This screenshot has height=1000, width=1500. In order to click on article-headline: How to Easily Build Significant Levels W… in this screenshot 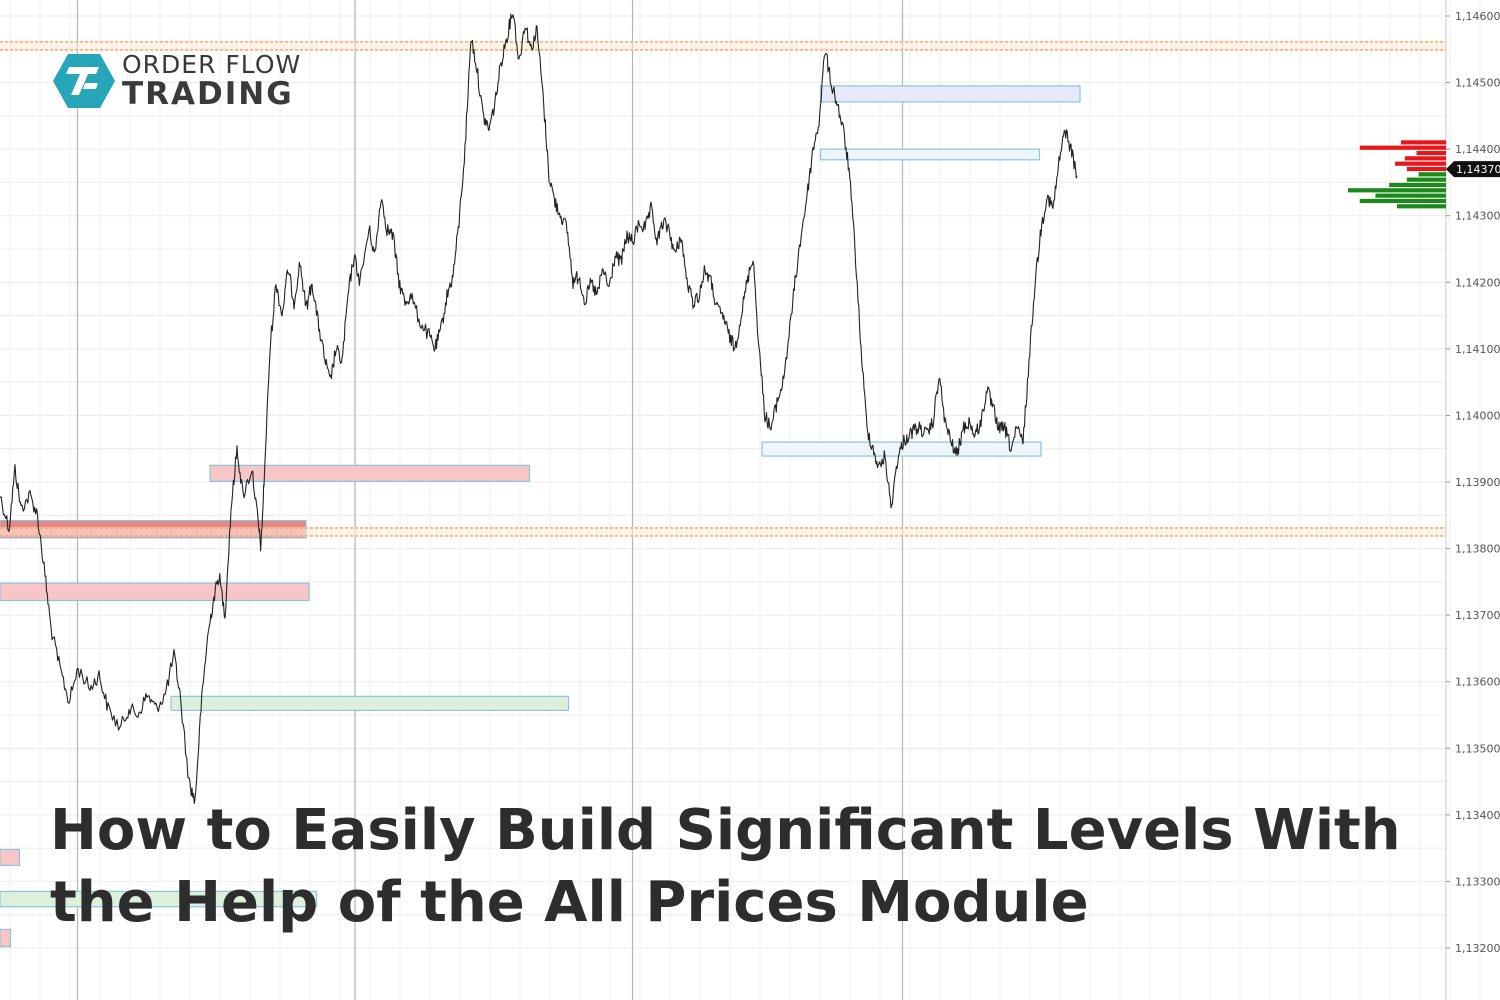, I will do `click(745, 867)`.